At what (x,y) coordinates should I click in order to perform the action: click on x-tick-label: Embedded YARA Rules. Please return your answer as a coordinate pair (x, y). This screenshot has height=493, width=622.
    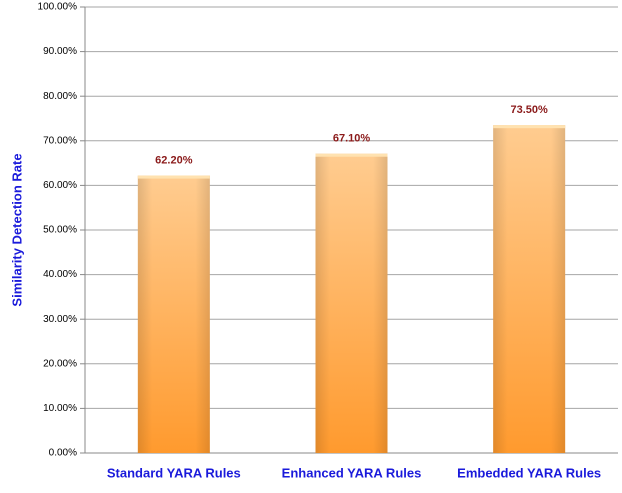
    Looking at the image, I should click on (529, 472).